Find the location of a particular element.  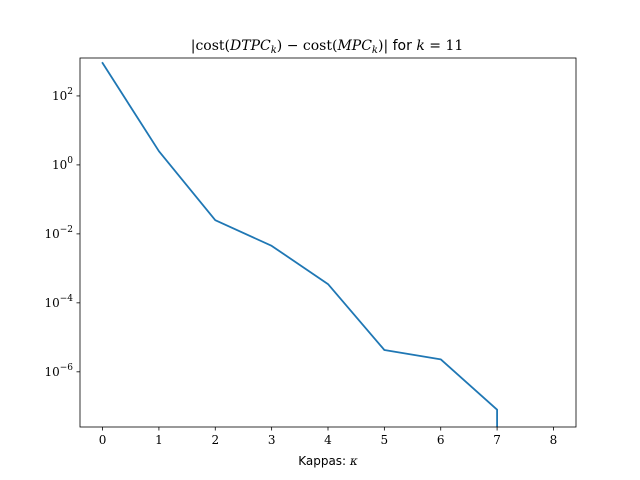

svg-text:|cost(DTPCk) − cost(MPCk)| for: |cost(DTPCk) − cost(MPCk)| for k = 11 is located at coordinates (327, 47).